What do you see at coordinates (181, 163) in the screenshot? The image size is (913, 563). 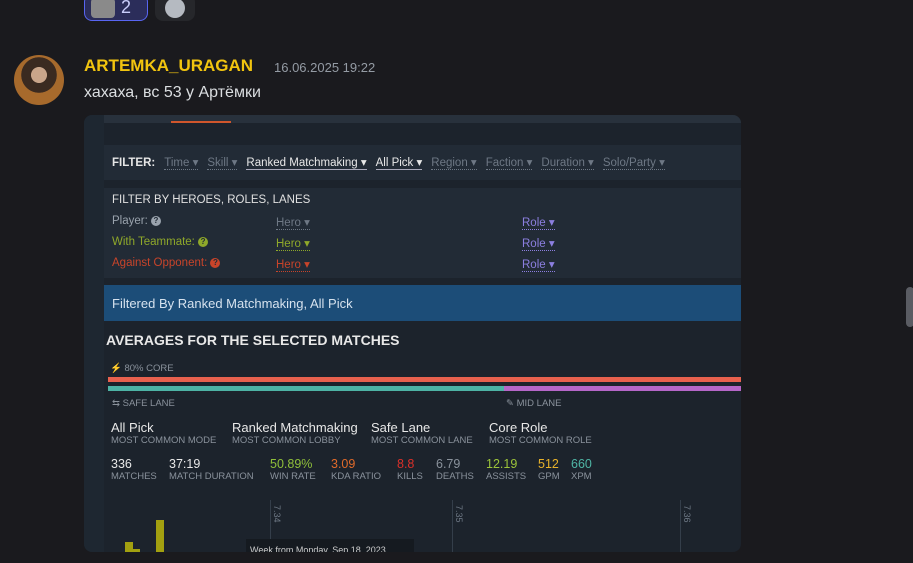 I see `filter-time: Time ▾` at bounding box center [181, 163].